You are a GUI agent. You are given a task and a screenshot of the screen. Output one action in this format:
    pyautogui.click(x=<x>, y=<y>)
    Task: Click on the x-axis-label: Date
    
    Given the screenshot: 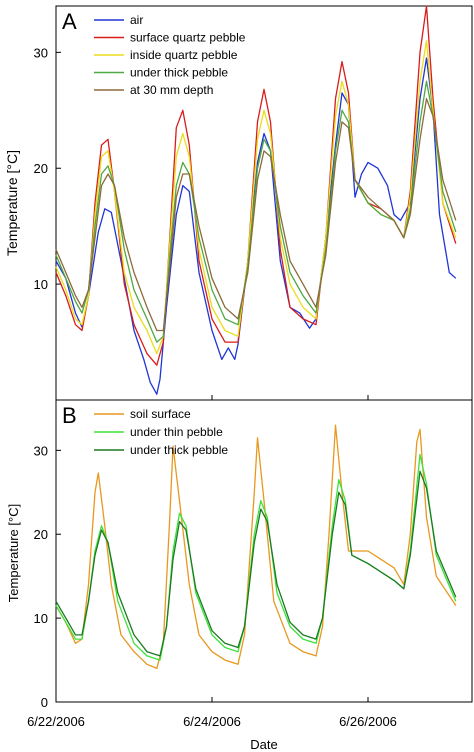 What is the action you would take?
    pyautogui.click(x=263, y=744)
    